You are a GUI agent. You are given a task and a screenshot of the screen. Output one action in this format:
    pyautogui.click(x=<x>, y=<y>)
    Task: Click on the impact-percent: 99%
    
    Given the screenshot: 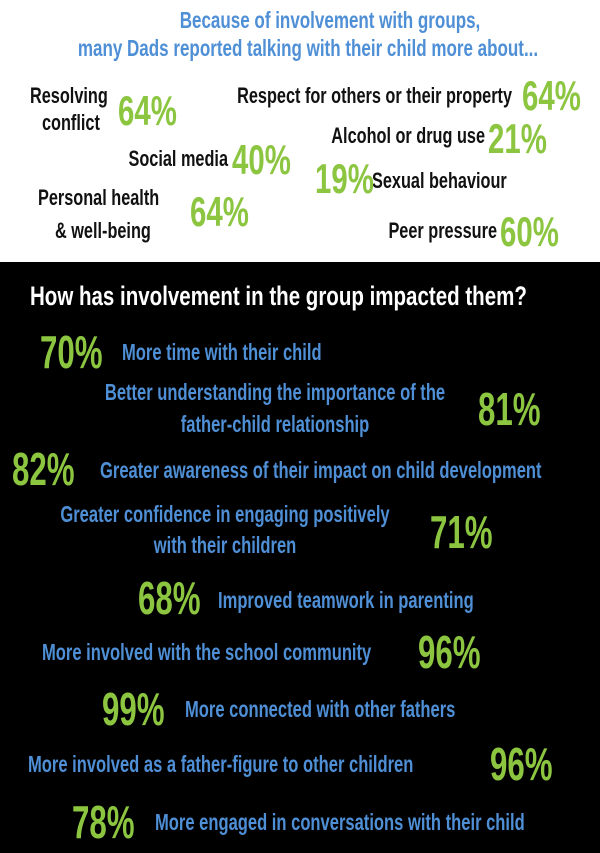 What is the action you would take?
    pyautogui.click(x=133, y=709)
    